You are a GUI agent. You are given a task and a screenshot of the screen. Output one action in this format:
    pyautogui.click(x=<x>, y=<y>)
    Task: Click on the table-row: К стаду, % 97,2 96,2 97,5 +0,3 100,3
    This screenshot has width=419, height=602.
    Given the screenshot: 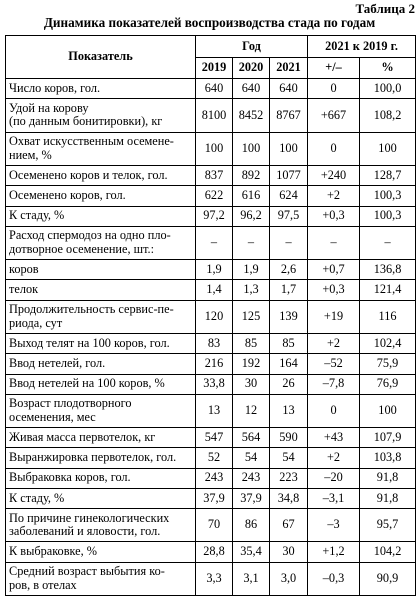 What is the action you would take?
    pyautogui.click(x=211, y=216)
    